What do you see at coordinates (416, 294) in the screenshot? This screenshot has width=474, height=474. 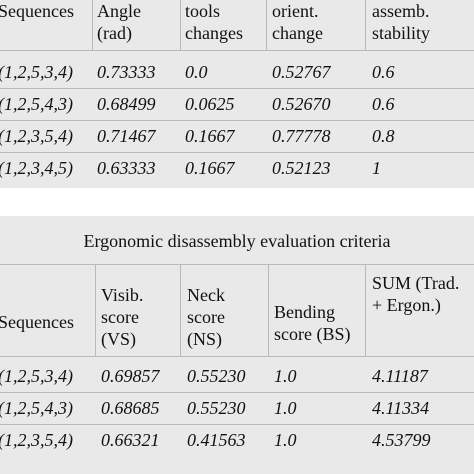 I see `header-cell: SUM (Trad. + Ergon.)` at bounding box center [416, 294].